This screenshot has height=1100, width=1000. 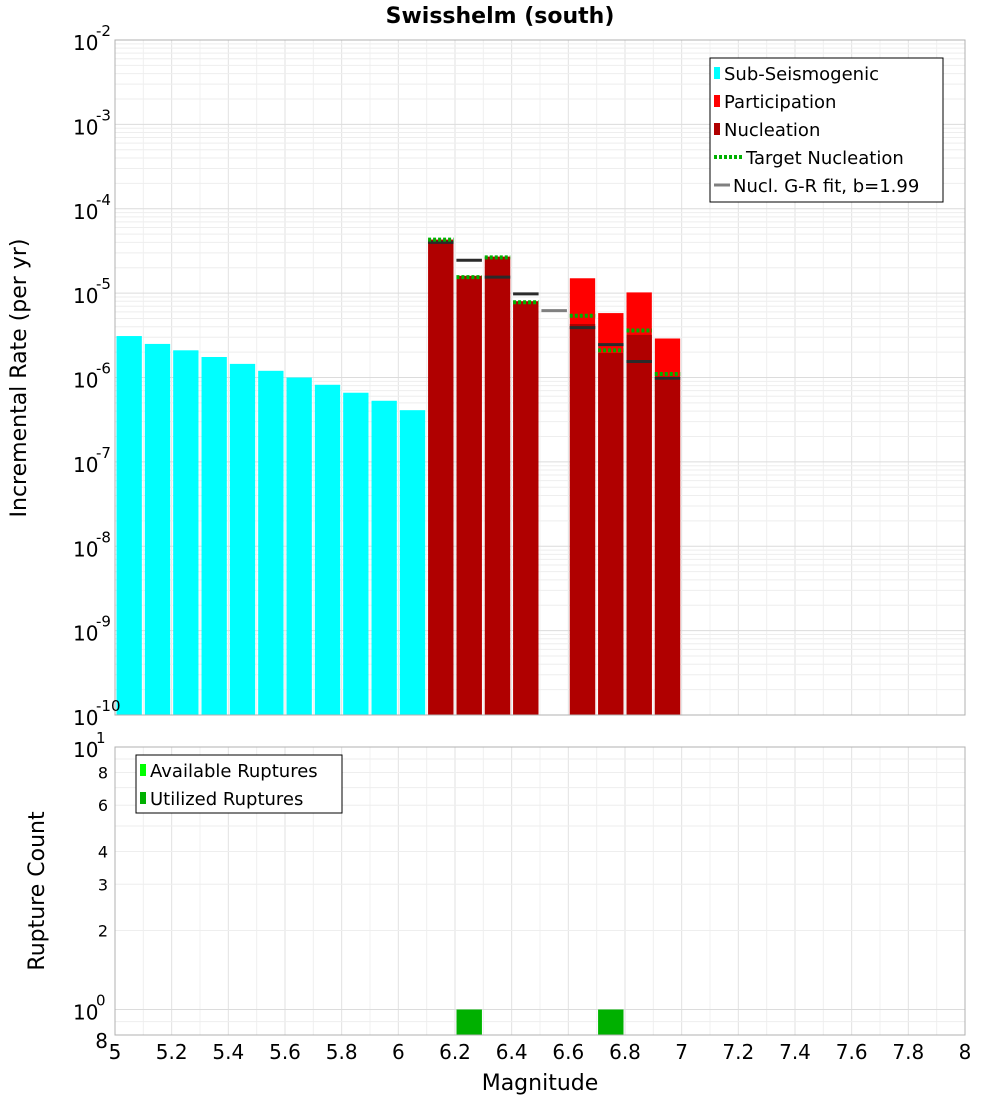 What do you see at coordinates (824, 158) in the screenshot?
I see `legend-label-target-nucleation: Target Nucleation` at bounding box center [824, 158].